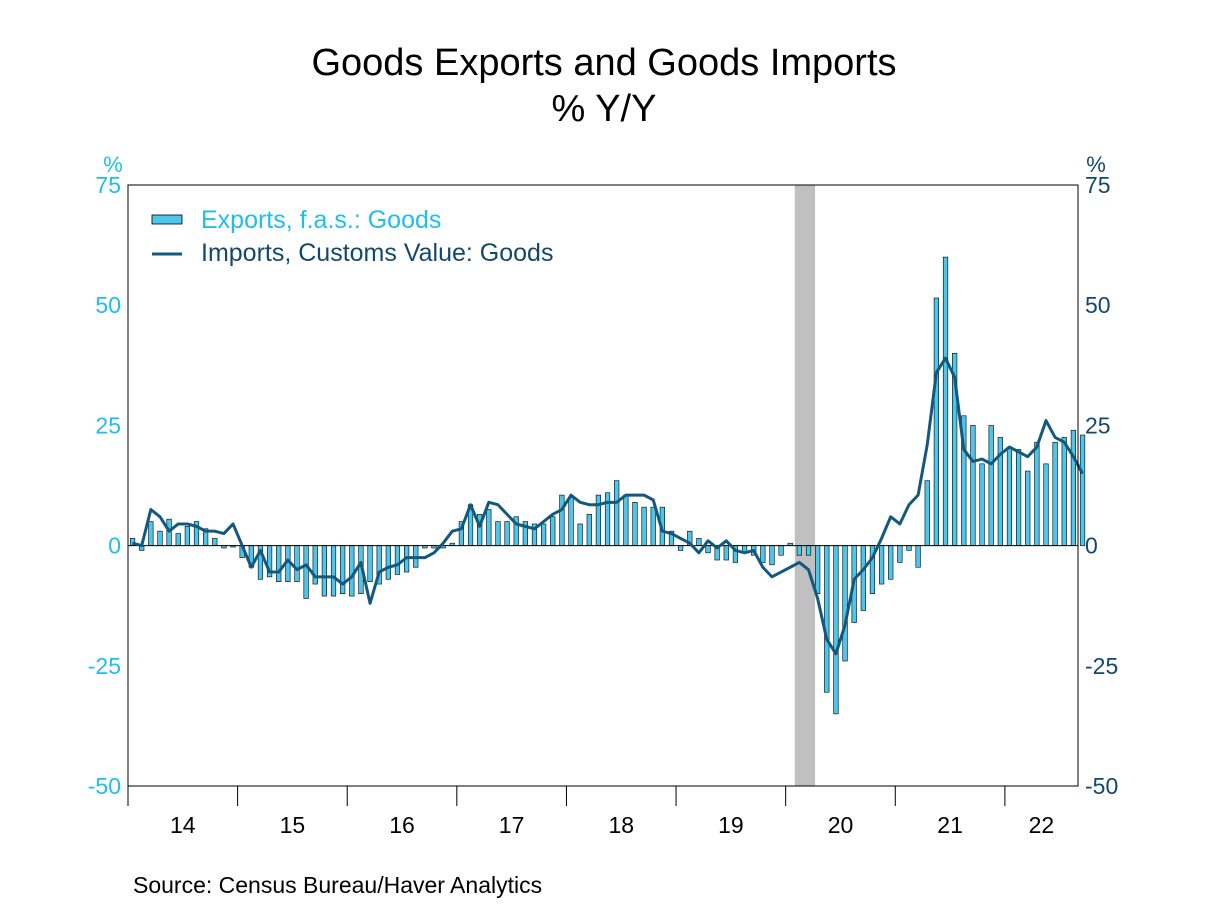 The image size is (1208, 906). What do you see at coordinates (108, 425) in the screenshot?
I see `left-y-tick-label: 25` at bounding box center [108, 425].